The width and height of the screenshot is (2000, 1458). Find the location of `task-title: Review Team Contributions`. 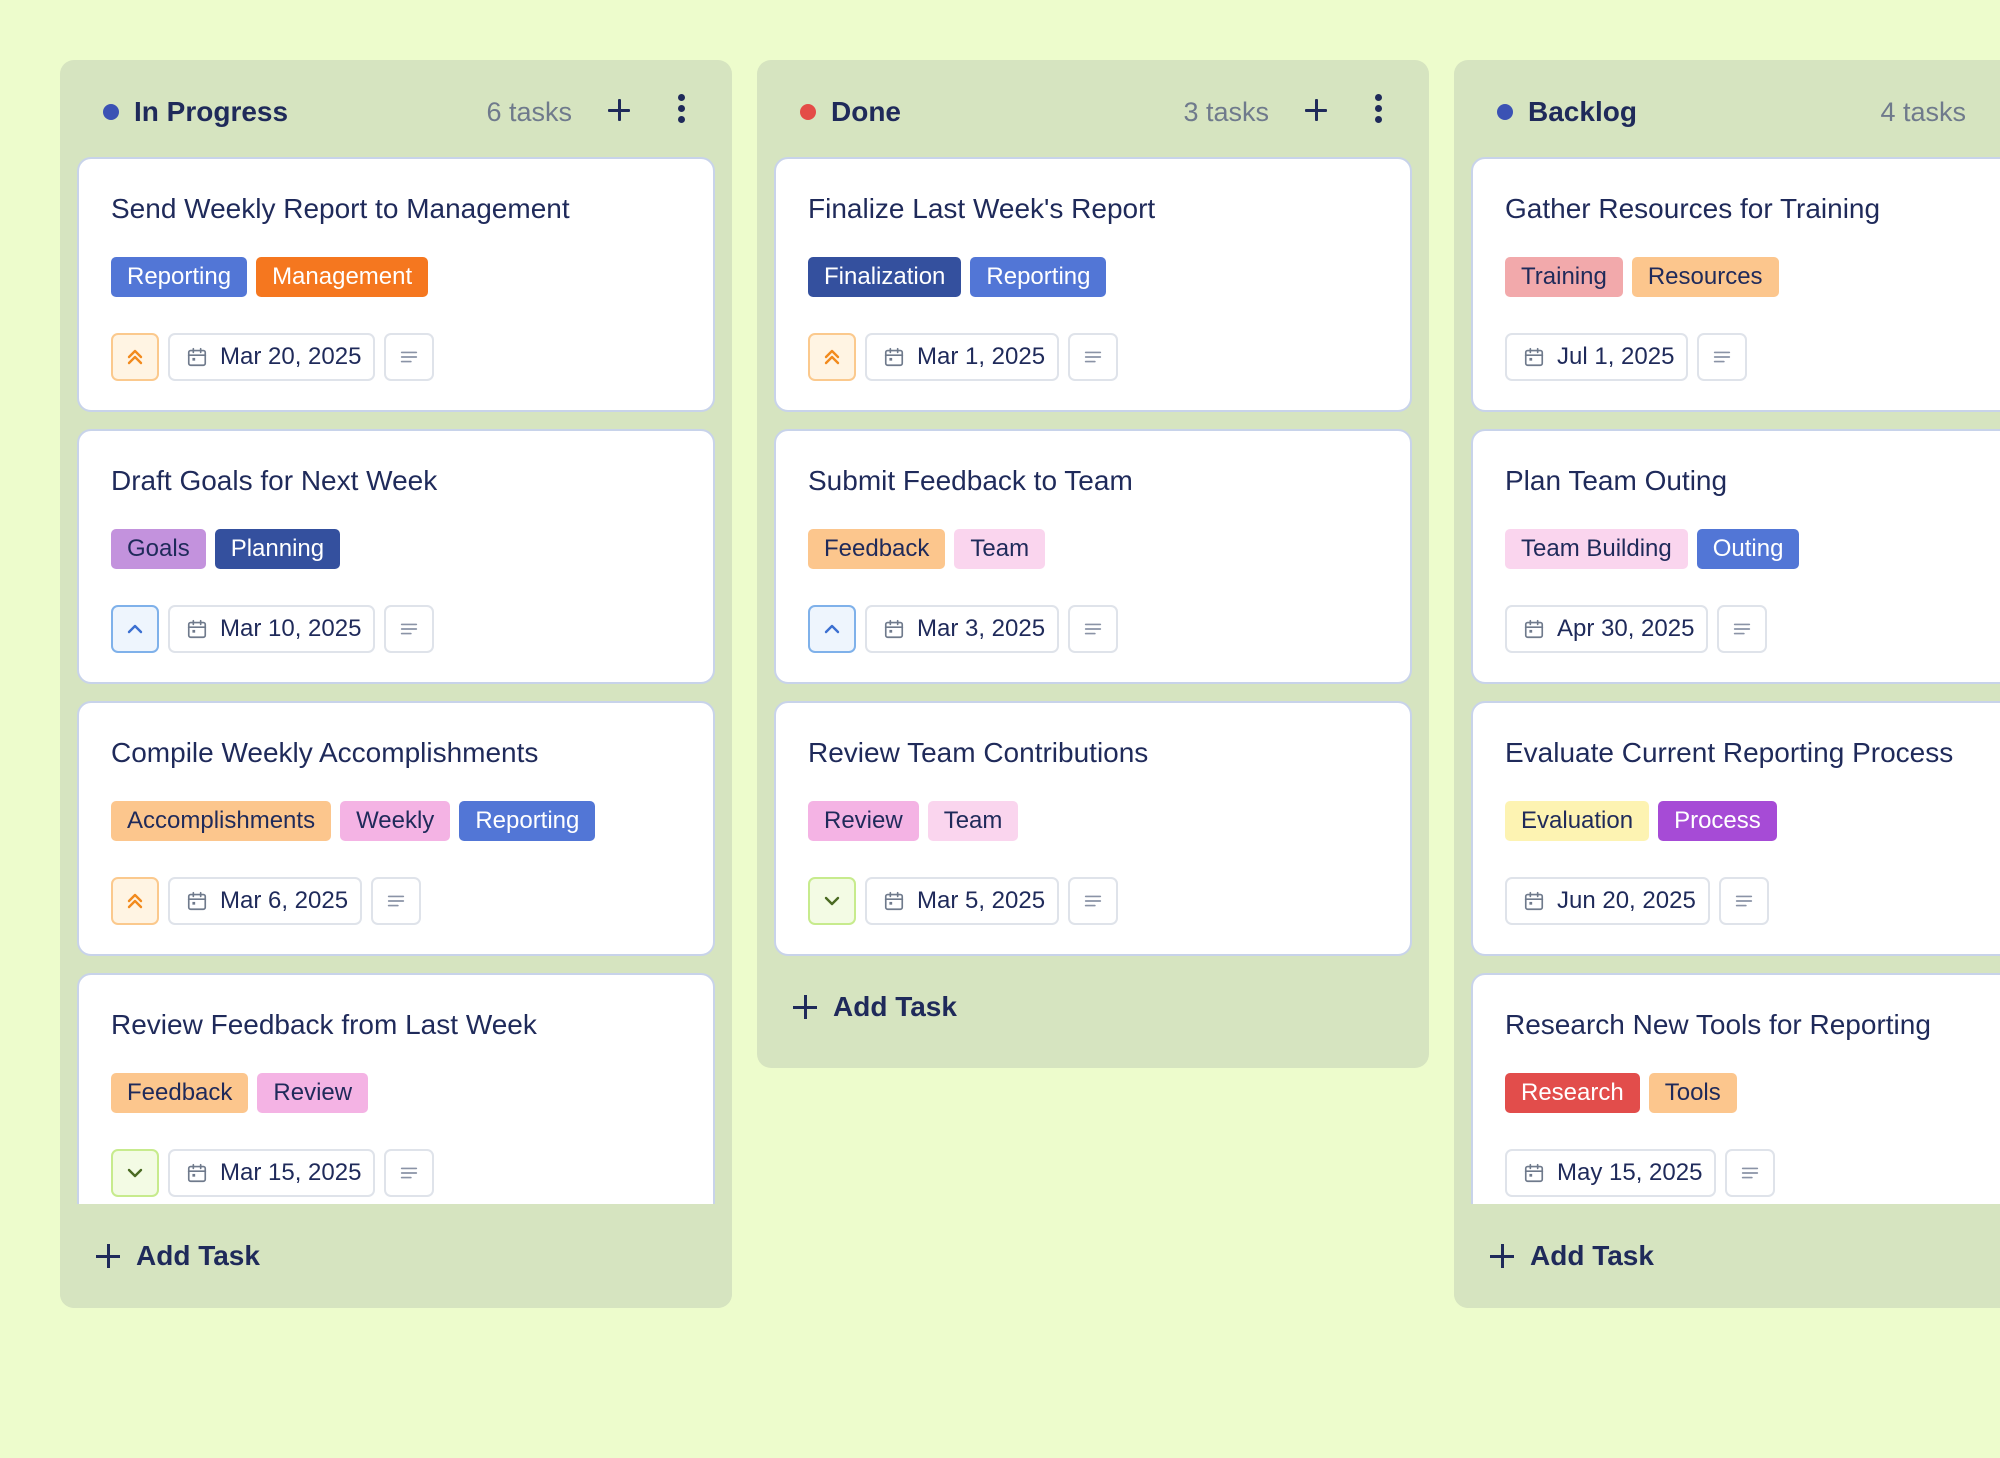

task-title: Review Team Contributions is located at coordinates (978, 752).